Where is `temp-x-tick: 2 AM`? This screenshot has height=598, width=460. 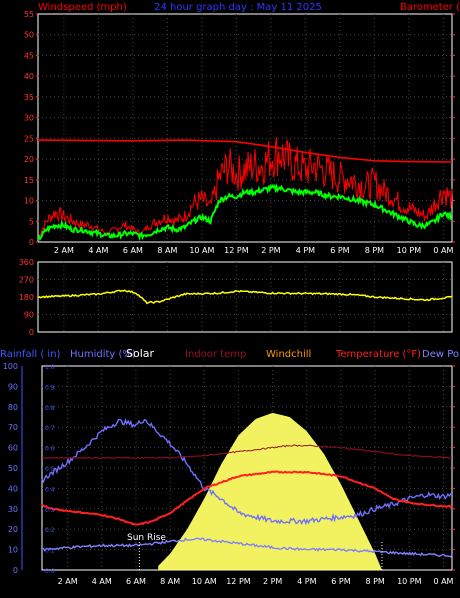 temp-x-tick: 2 AM is located at coordinates (68, 581).